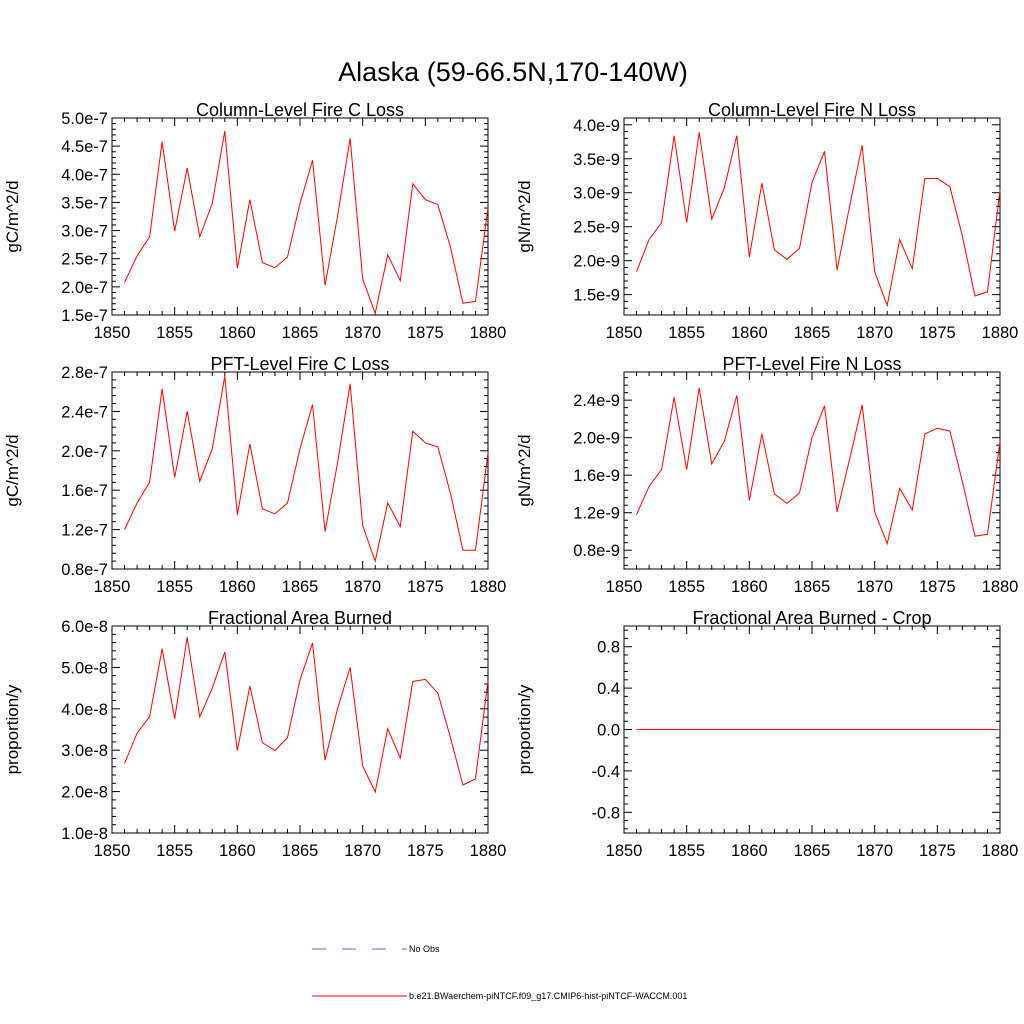 This screenshot has height=1024, width=1024. I want to click on panel-title: Column-Level Fire N Loss, so click(812, 110).